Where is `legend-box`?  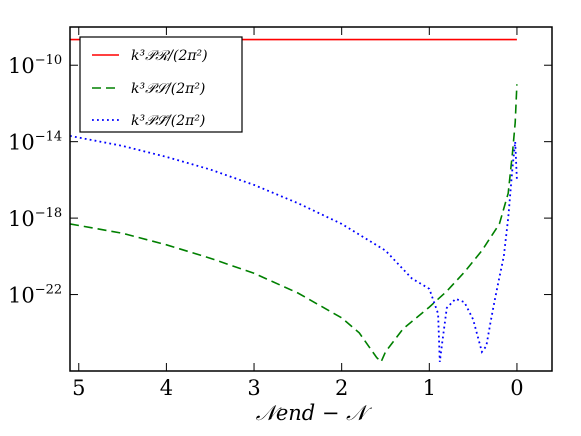
legend-box is located at coordinates (161, 84).